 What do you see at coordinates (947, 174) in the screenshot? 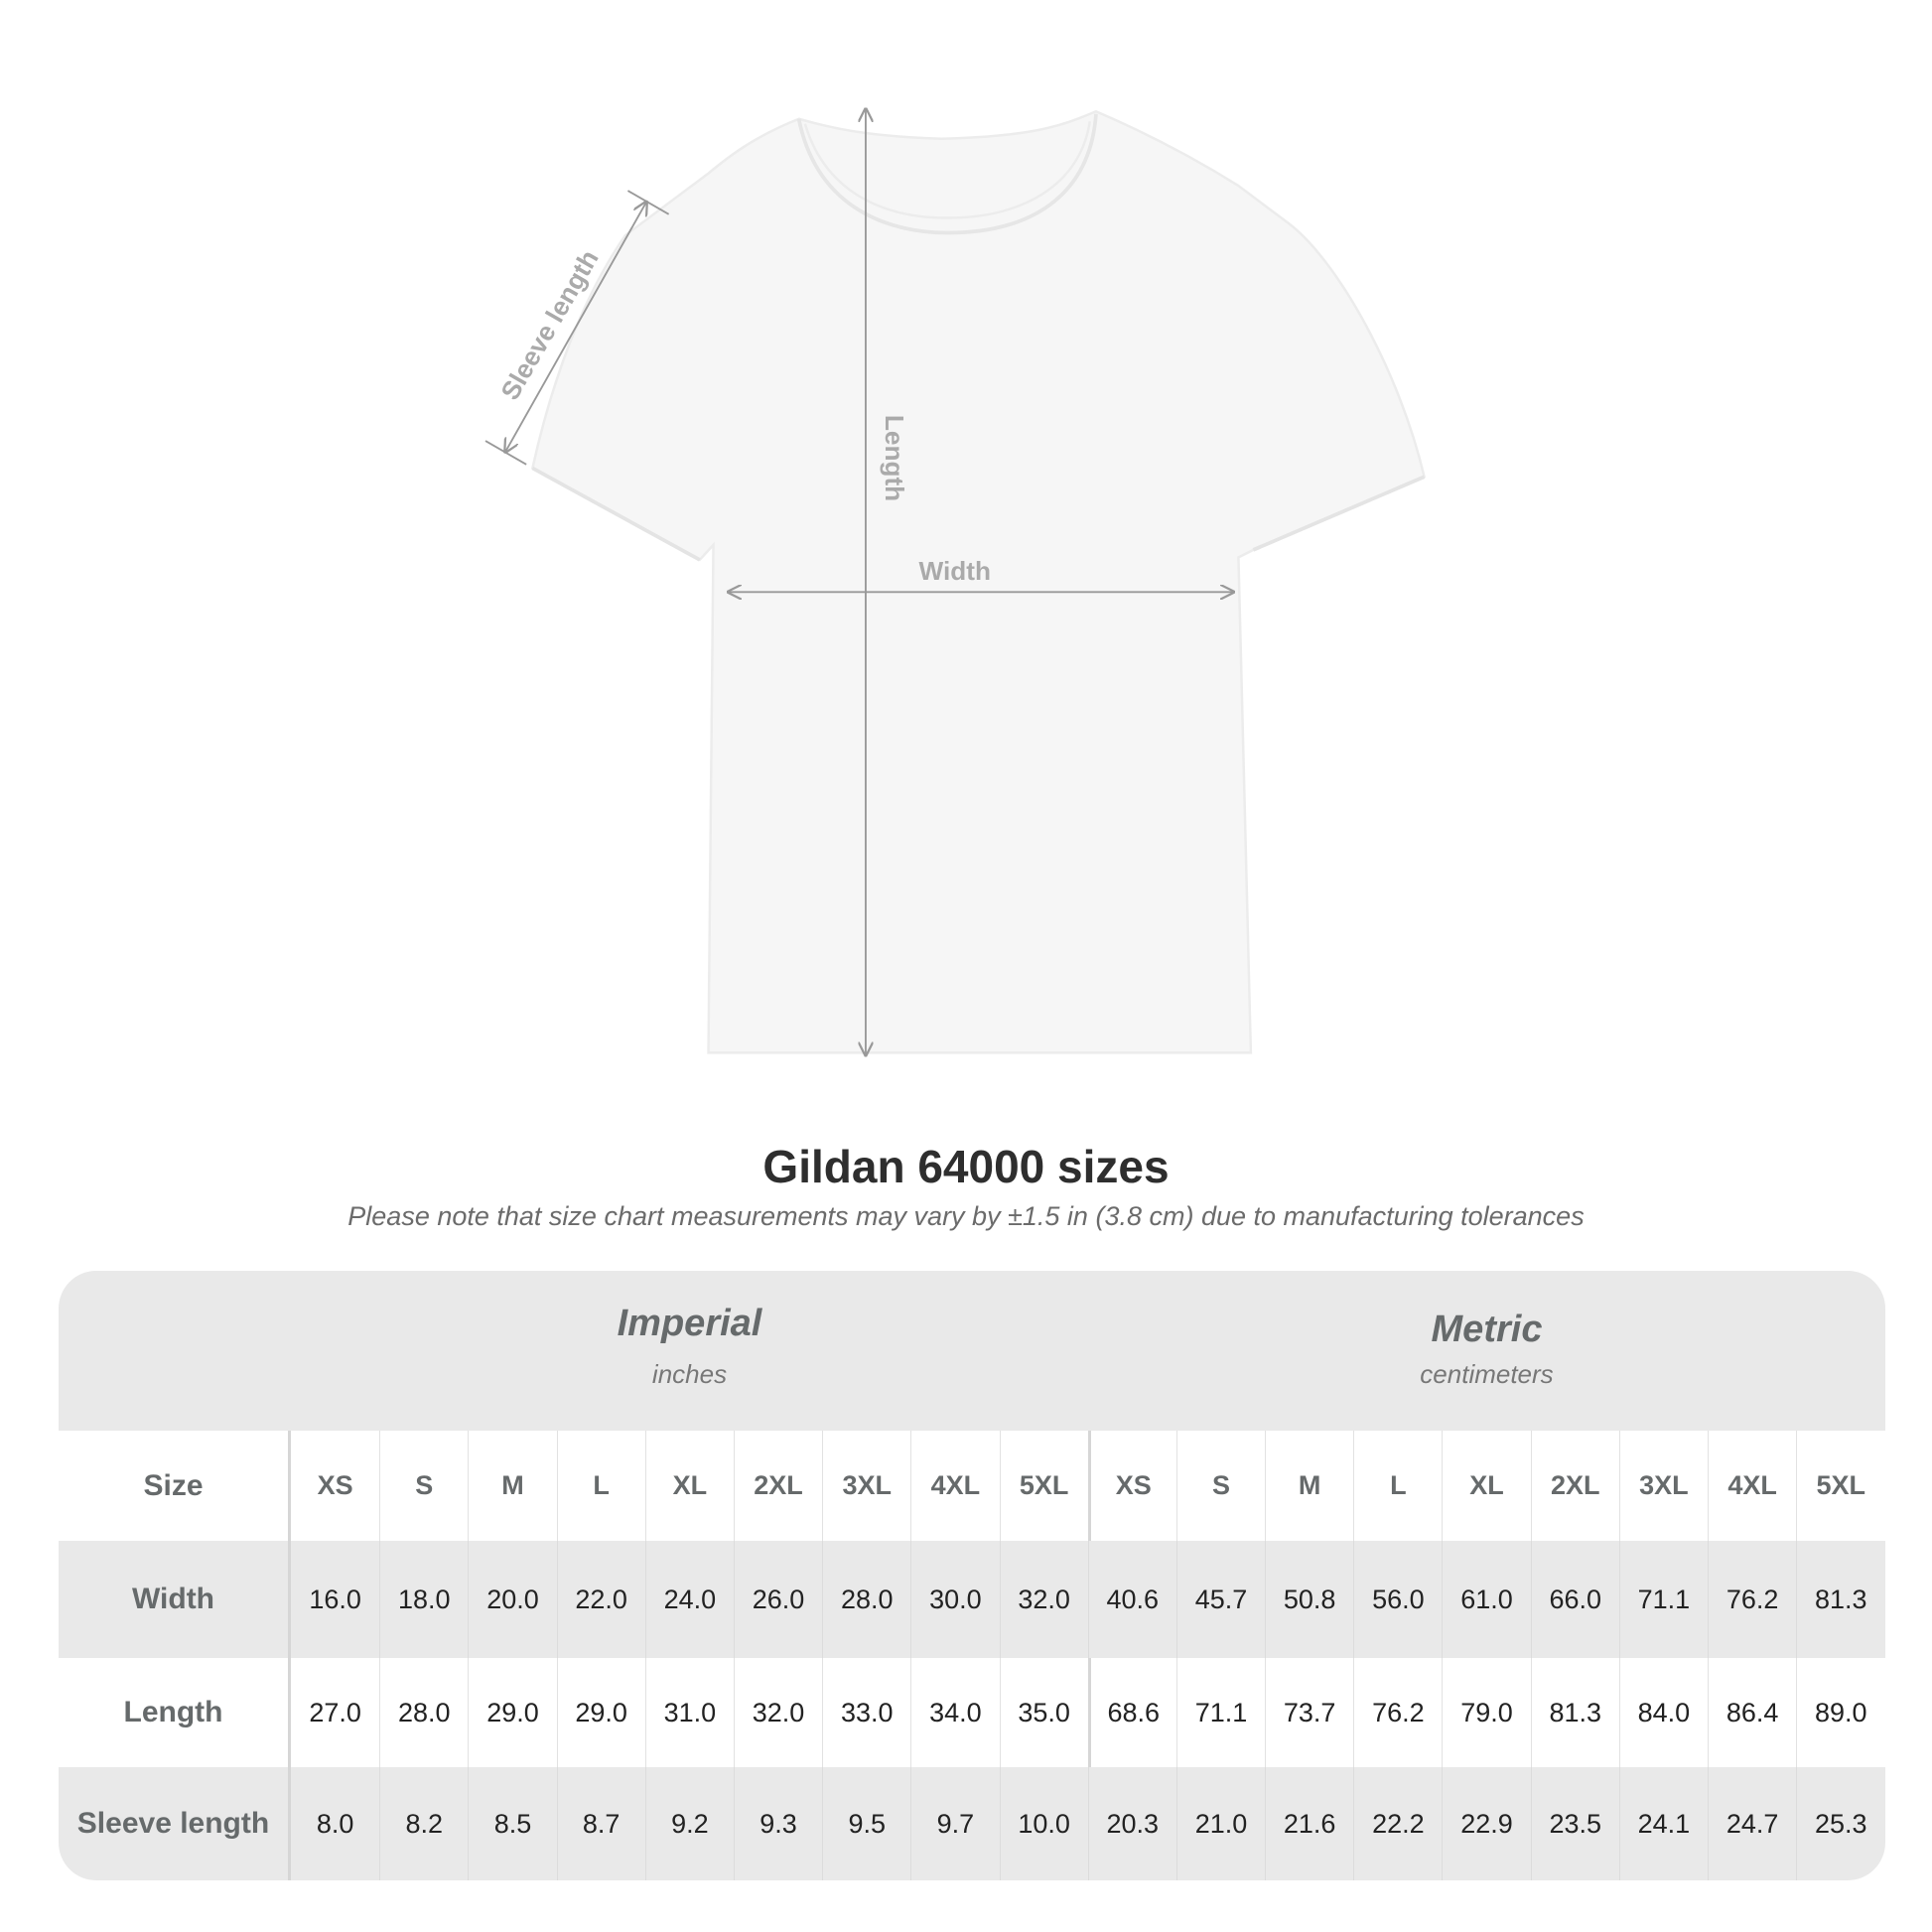
I see `neckline` at bounding box center [947, 174].